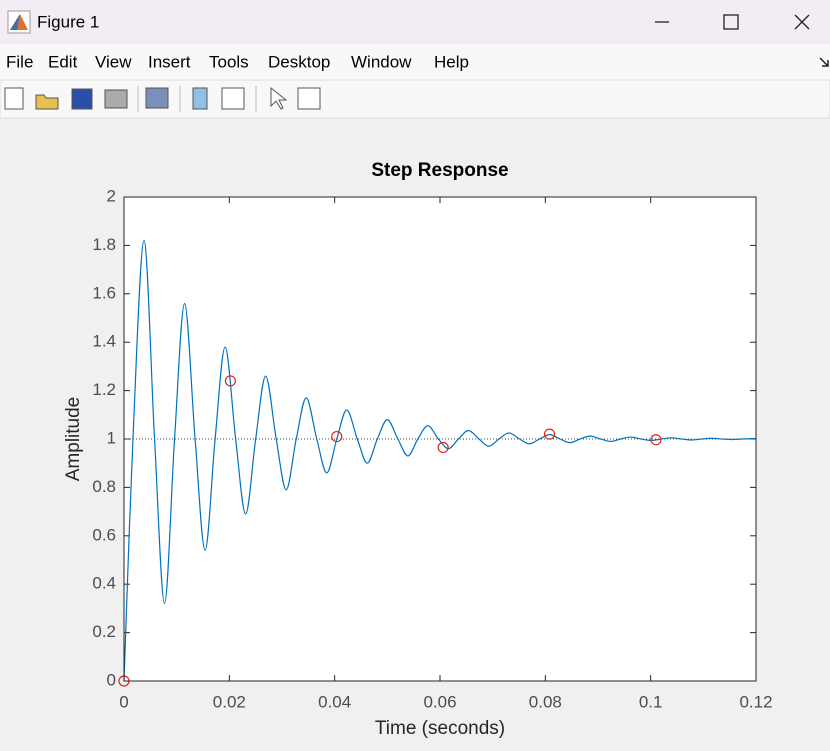 This screenshot has width=830, height=751. What do you see at coordinates (309, 98) in the screenshot?
I see `property-icon` at bounding box center [309, 98].